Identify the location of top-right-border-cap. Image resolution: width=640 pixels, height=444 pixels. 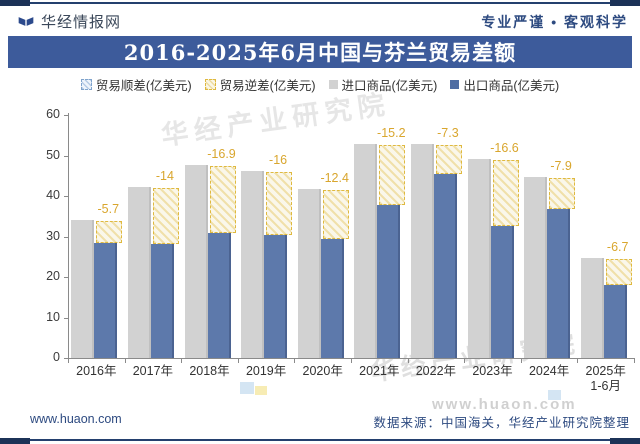
(625, 3).